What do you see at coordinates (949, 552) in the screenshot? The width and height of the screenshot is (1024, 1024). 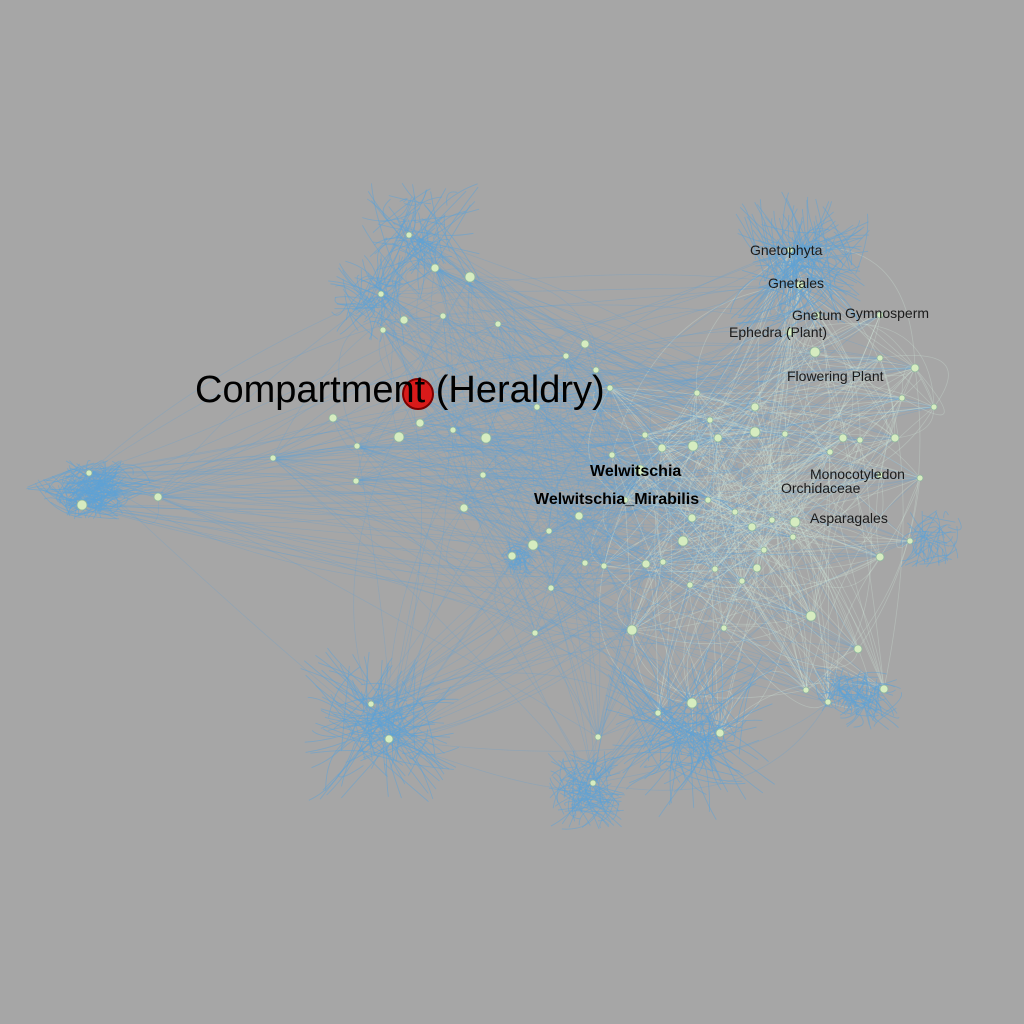 I see `leaf-edge` at bounding box center [949, 552].